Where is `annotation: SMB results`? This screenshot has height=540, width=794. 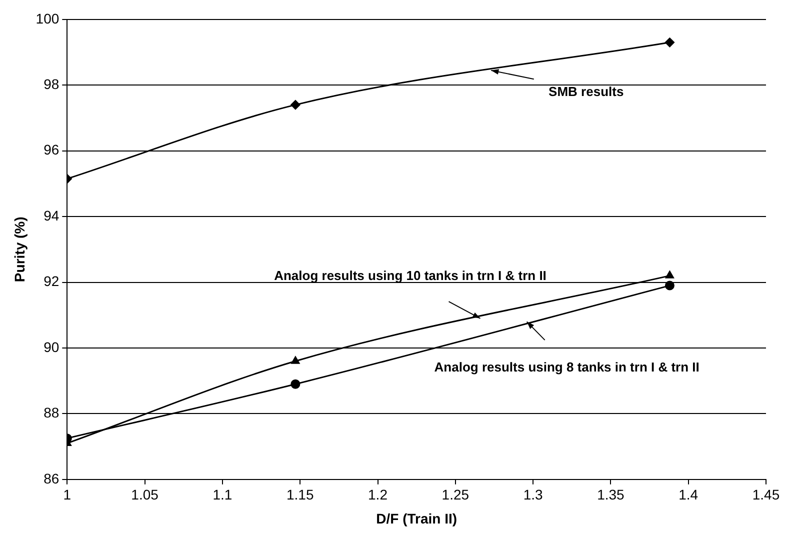 annotation: SMB results is located at coordinates (586, 91).